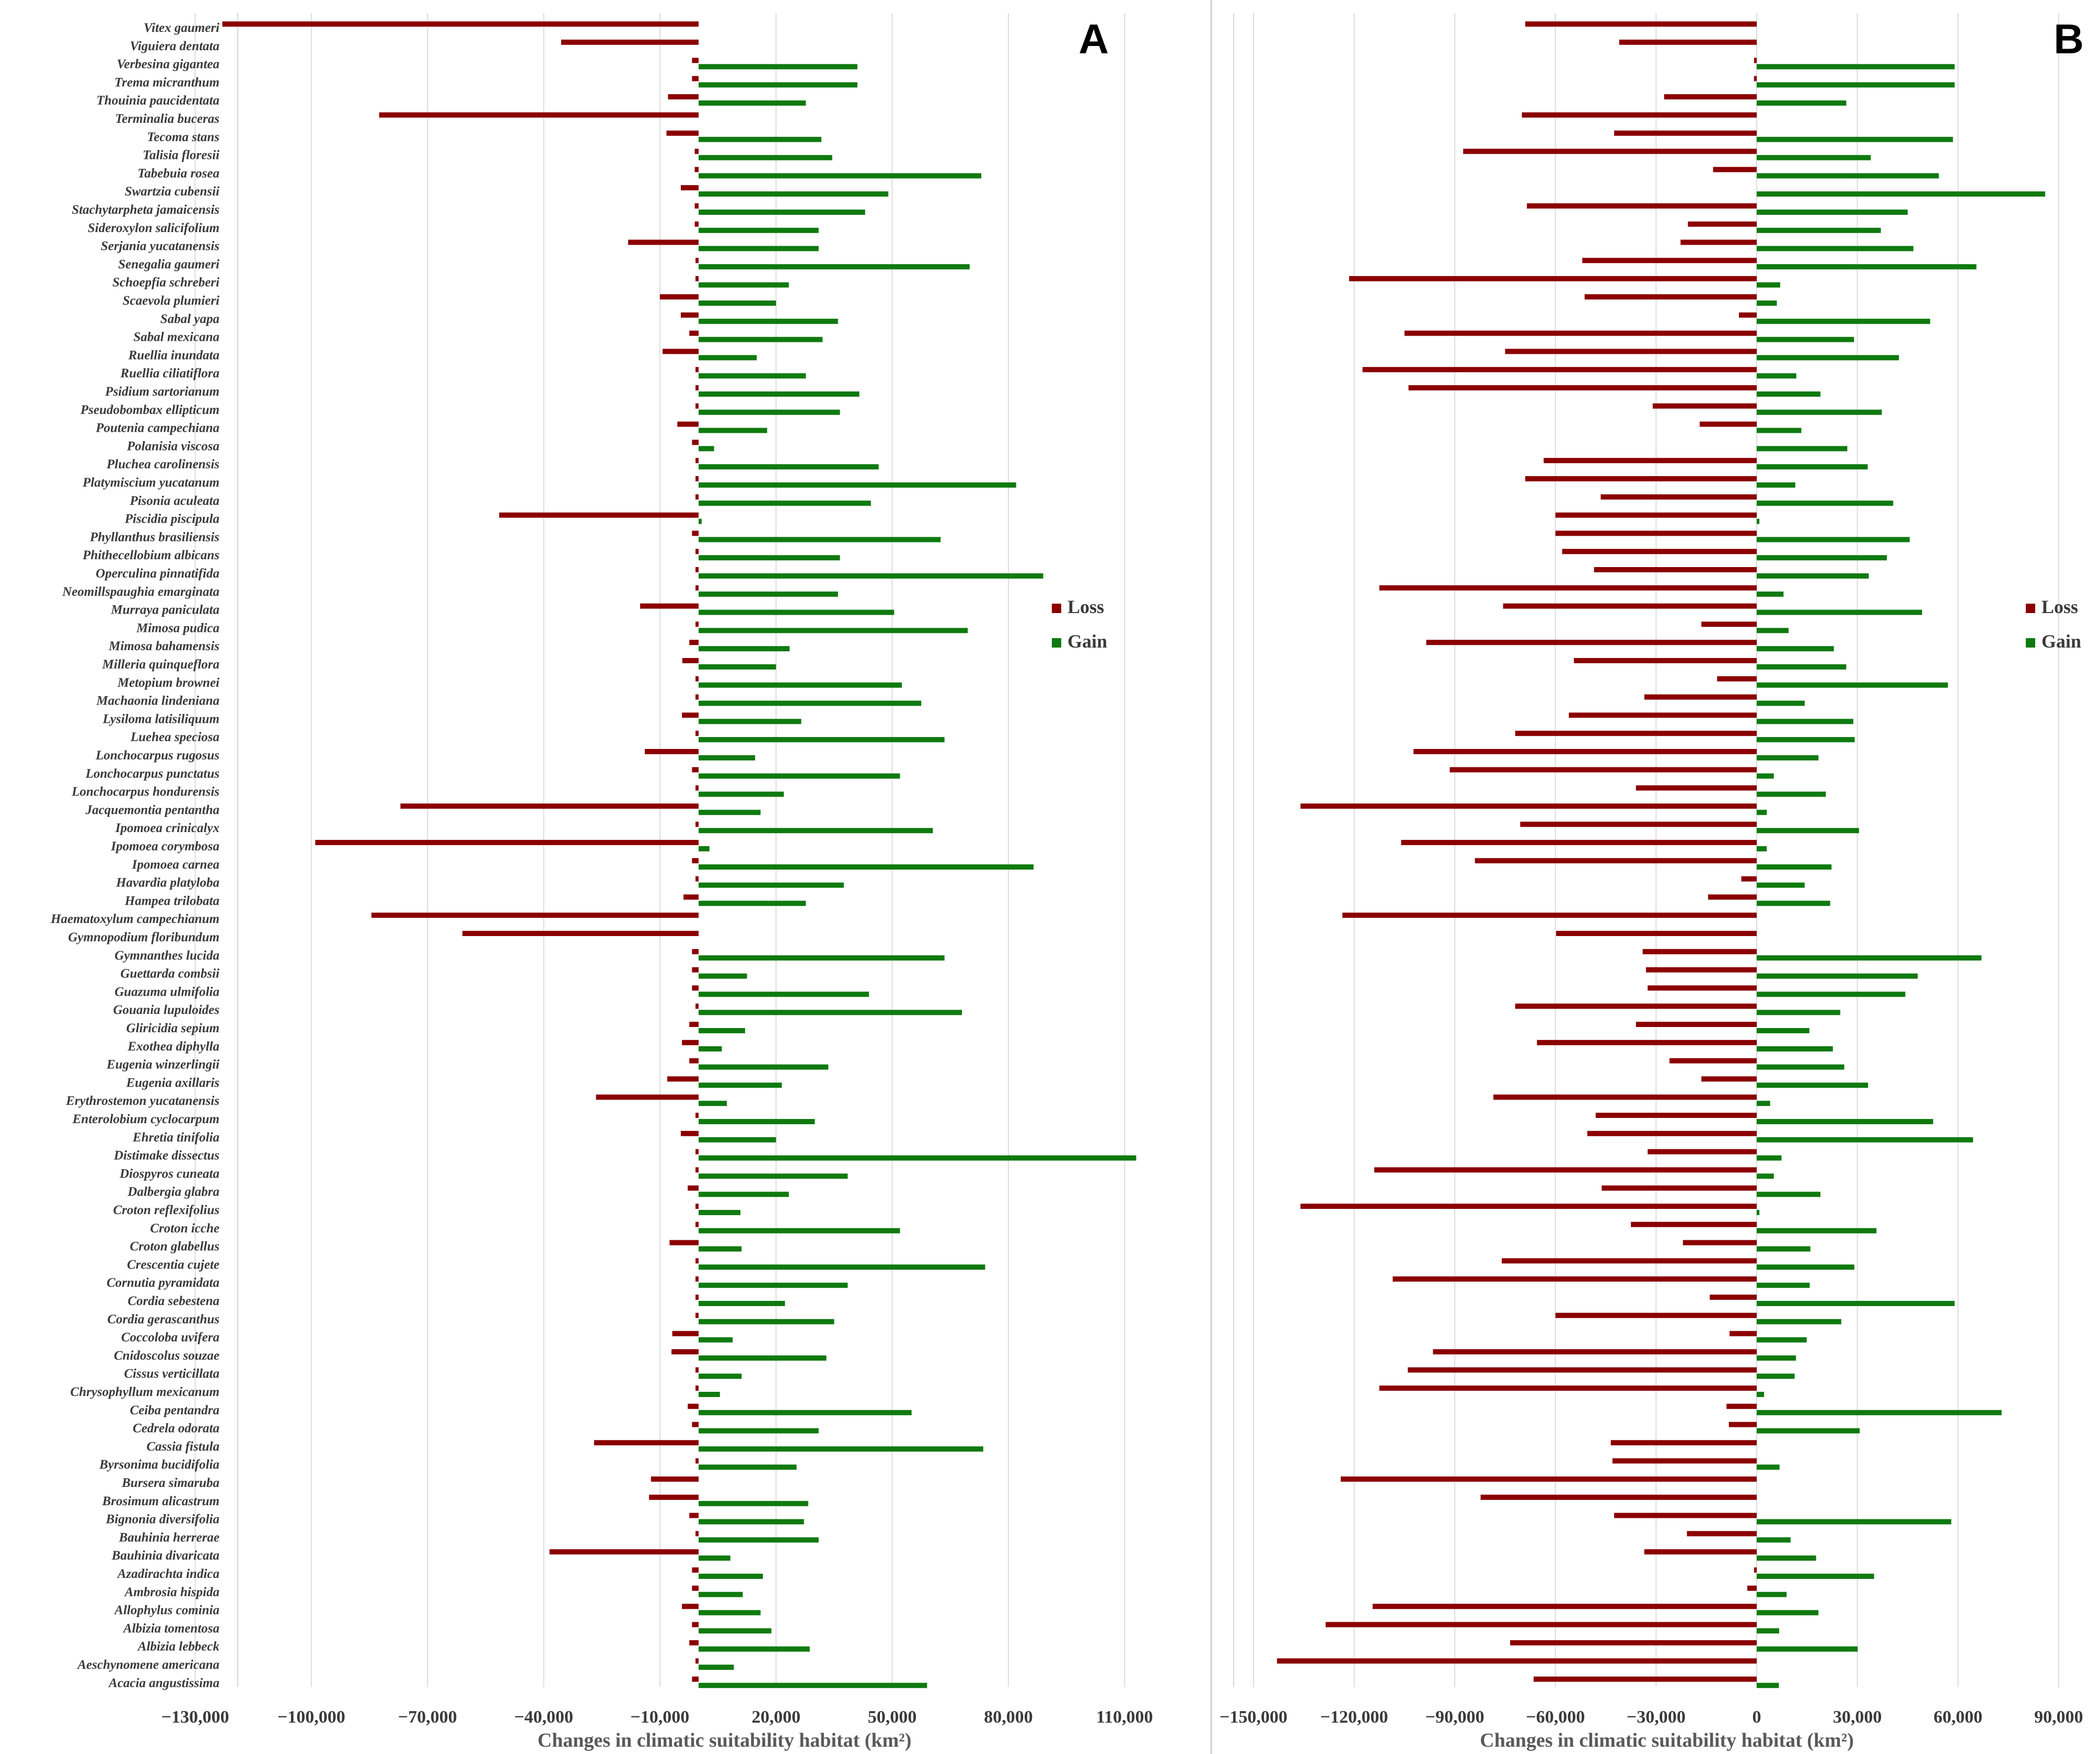 The width and height of the screenshot is (2100, 1754). Describe the element at coordinates (140, 592) in the screenshot. I see `species-label: Neomillspaughia emarginata` at that location.